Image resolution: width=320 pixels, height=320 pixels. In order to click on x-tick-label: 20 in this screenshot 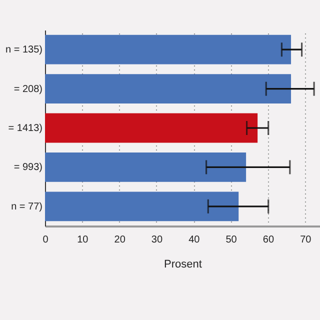, I will do `click(120, 240)`.